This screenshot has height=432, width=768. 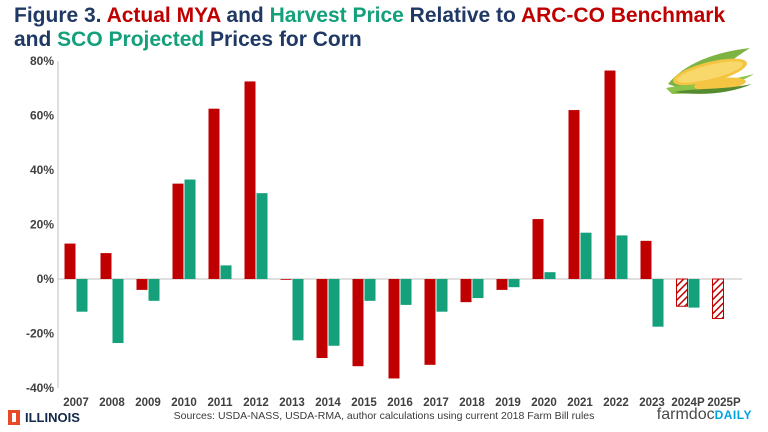 What do you see at coordinates (685, 414) in the screenshot?
I see `farmdoc-wordmark: farmdoc` at bounding box center [685, 414].